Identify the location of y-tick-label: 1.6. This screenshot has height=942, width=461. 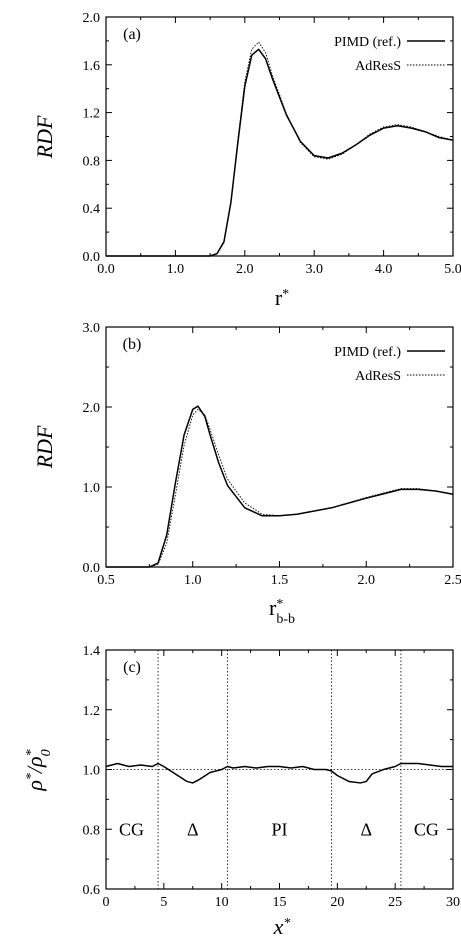
(92, 66).